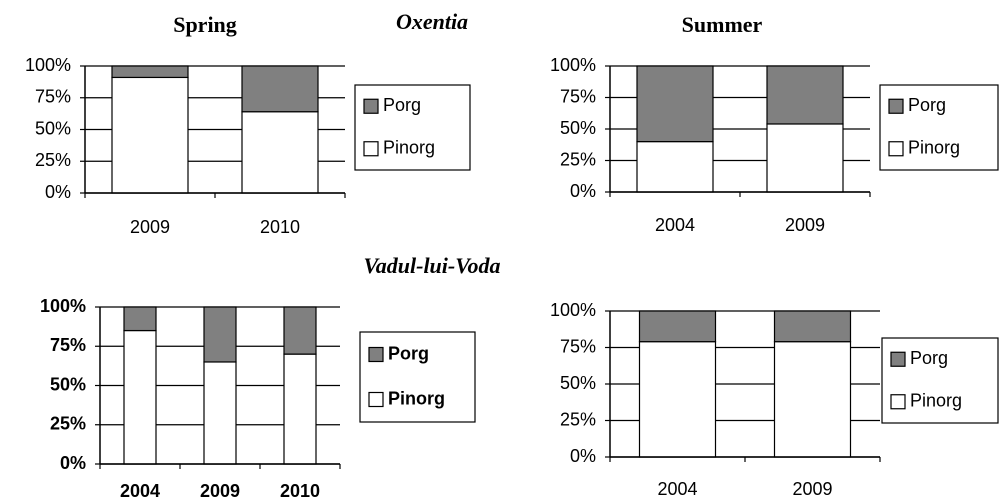  Describe the element at coordinates (432, 21) in the screenshot. I see `site-label: Oxentia` at that location.